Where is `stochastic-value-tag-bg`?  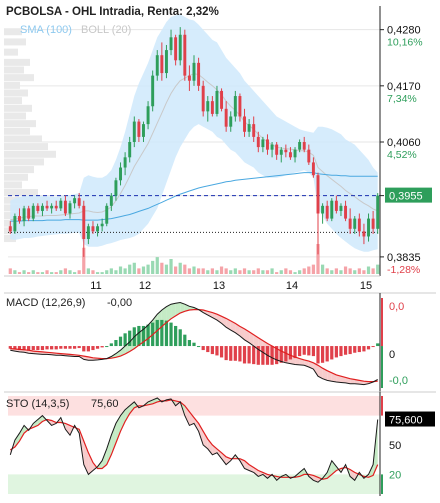 stochastic-value-tag-bg is located at coordinates (410, 419).